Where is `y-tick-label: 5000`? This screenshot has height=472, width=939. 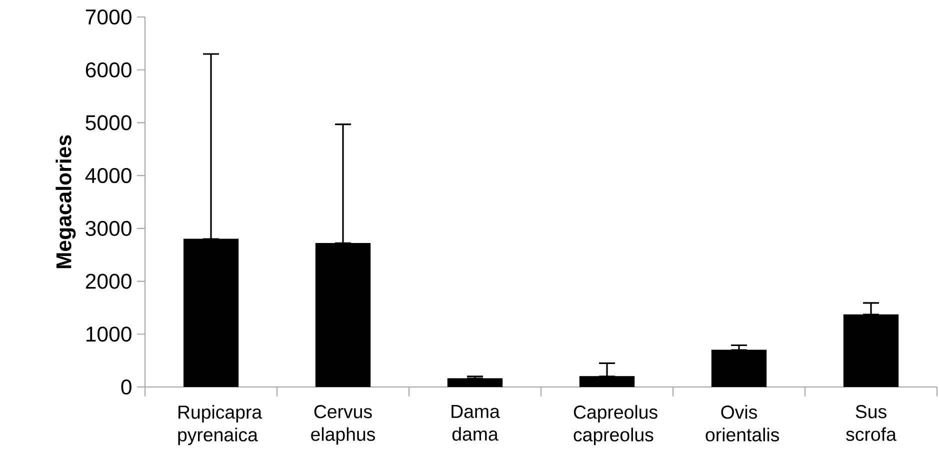 y-tick-label: 5000 is located at coordinates (109, 122).